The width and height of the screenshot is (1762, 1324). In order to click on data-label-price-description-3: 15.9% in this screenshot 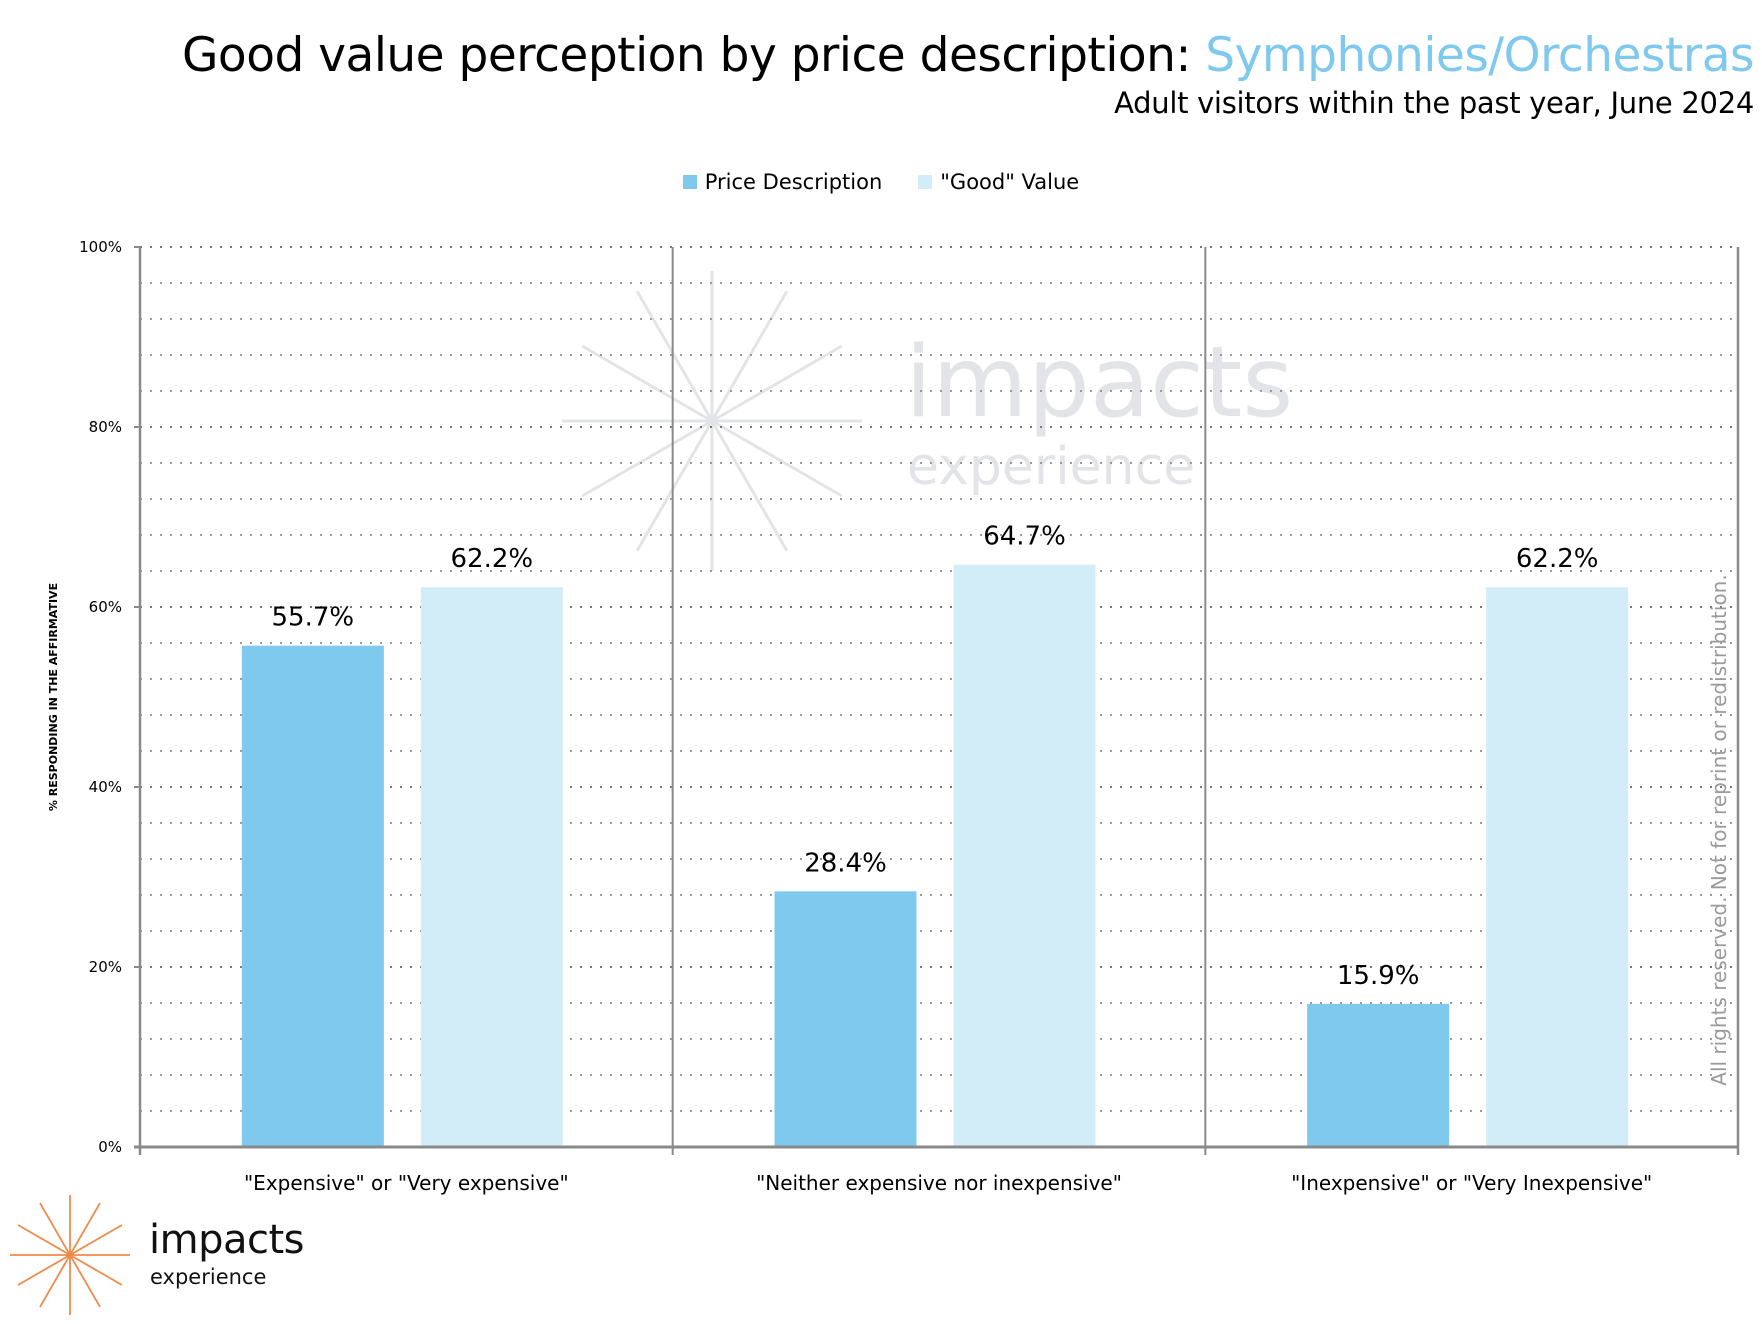, I will do `click(1378, 976)`.